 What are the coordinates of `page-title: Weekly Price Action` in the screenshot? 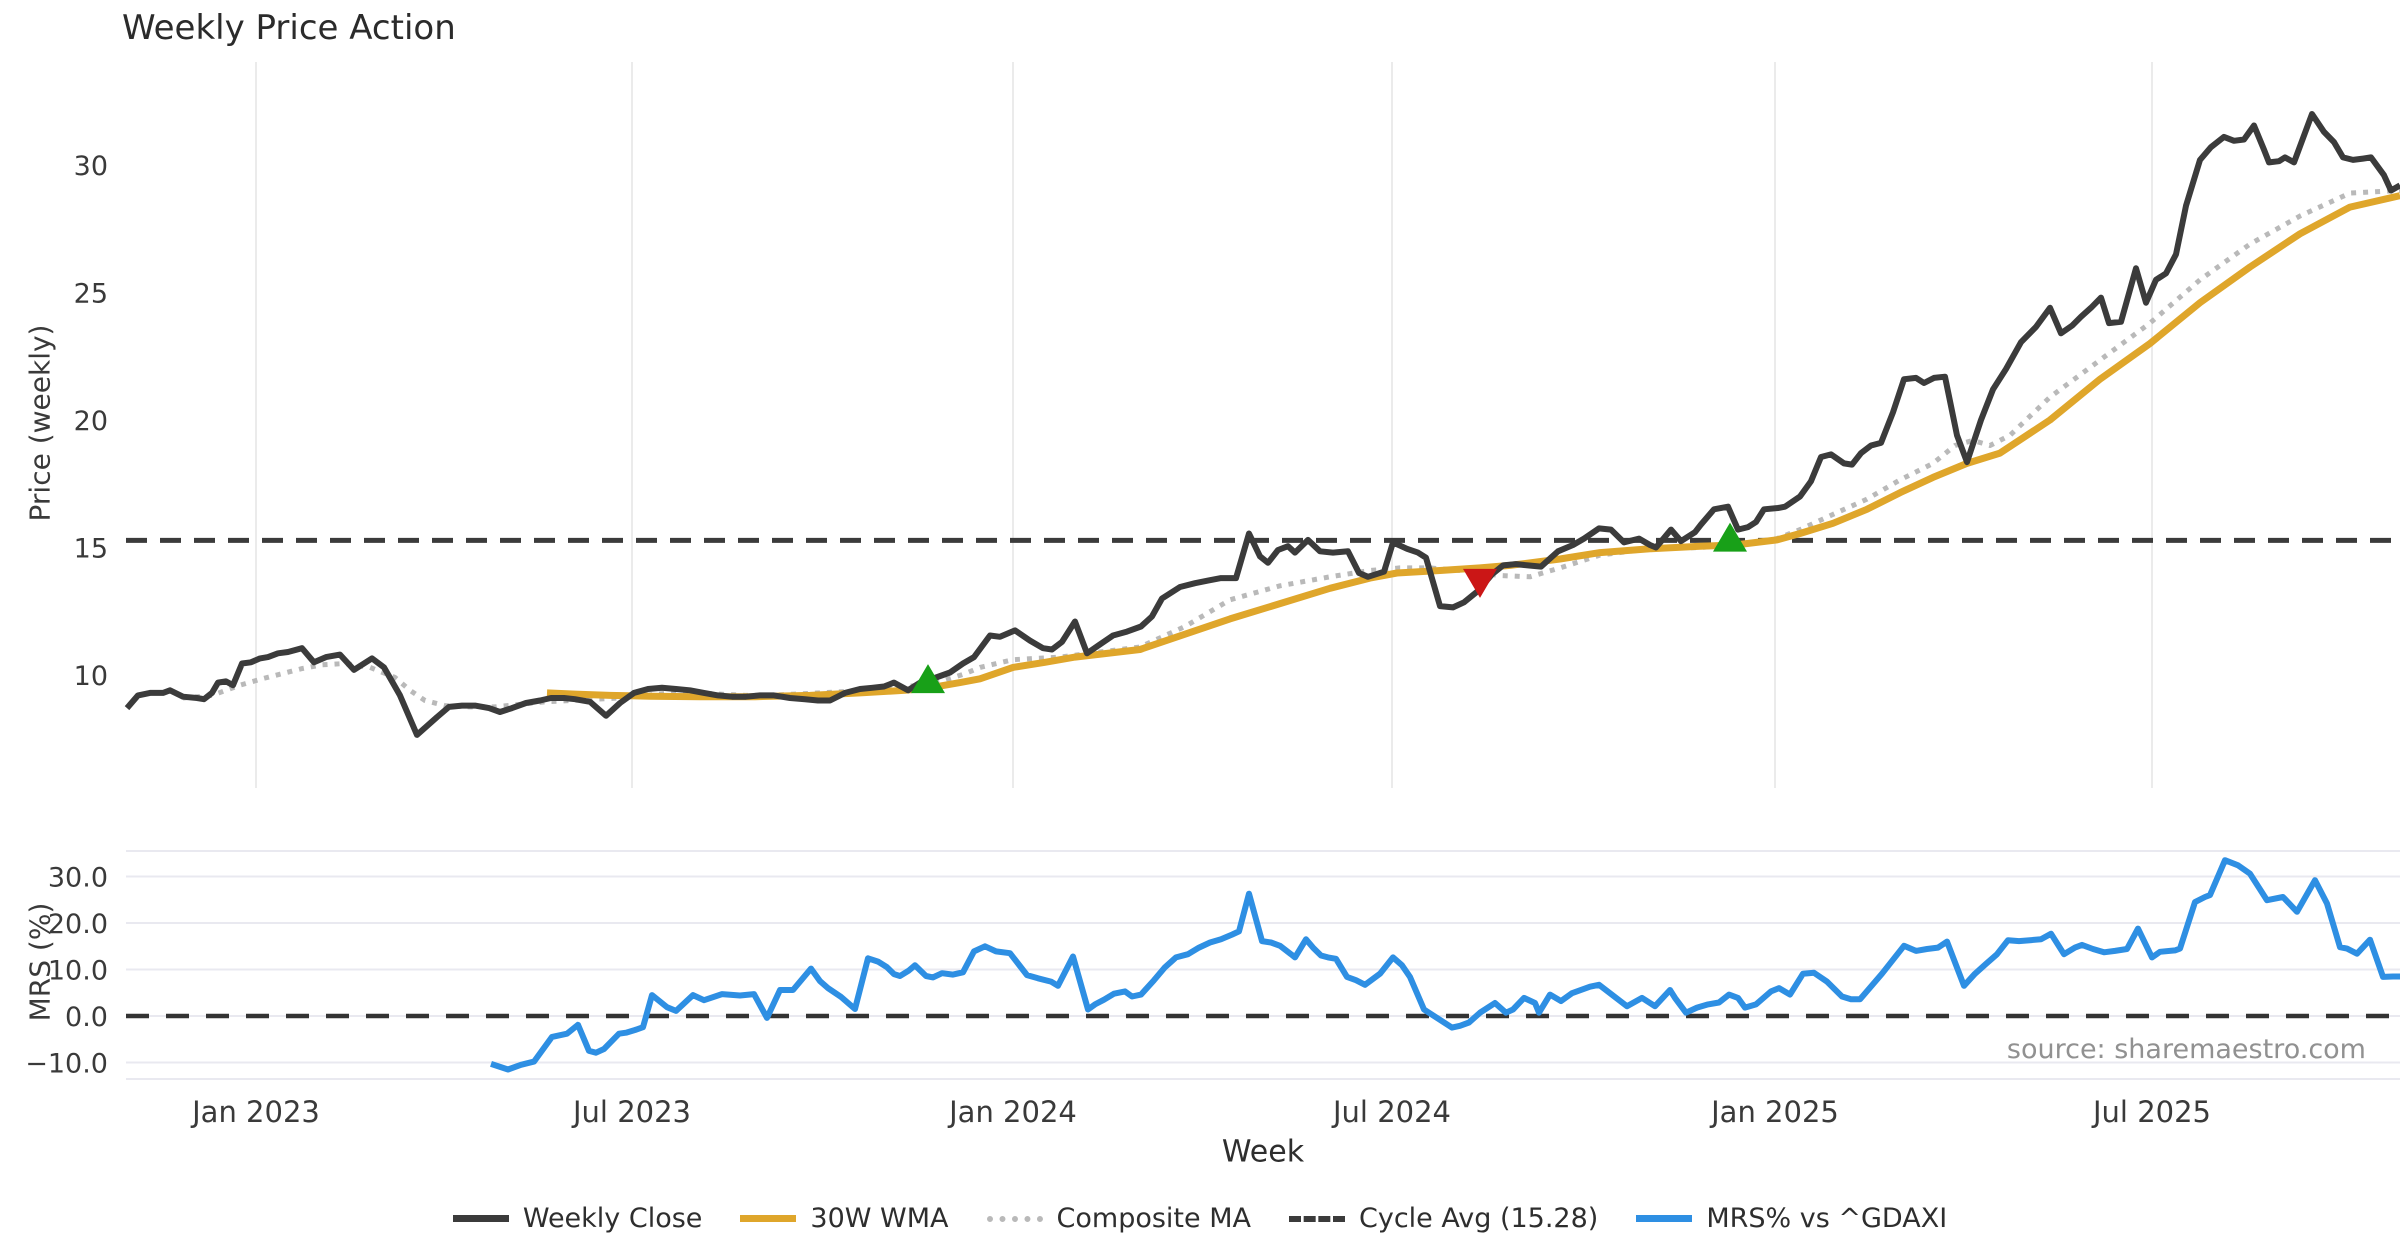 It's located at (289, 28).